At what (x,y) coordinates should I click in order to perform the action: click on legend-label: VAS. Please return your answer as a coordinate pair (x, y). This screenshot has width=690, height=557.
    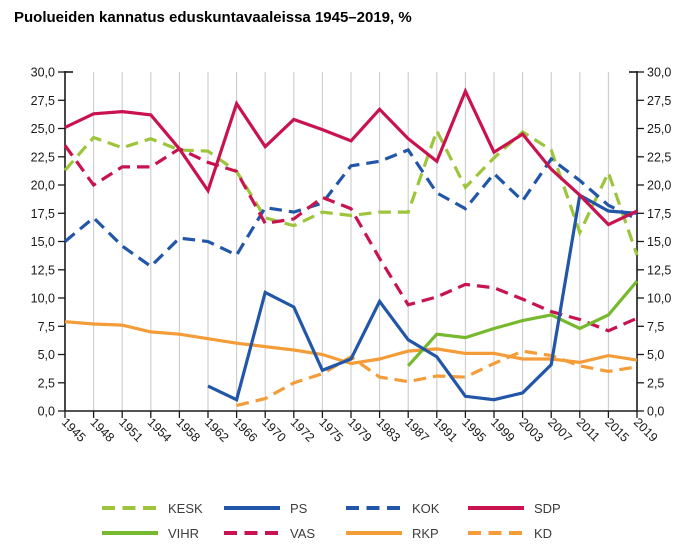
    Looking at the image, I should click on (303, 533).